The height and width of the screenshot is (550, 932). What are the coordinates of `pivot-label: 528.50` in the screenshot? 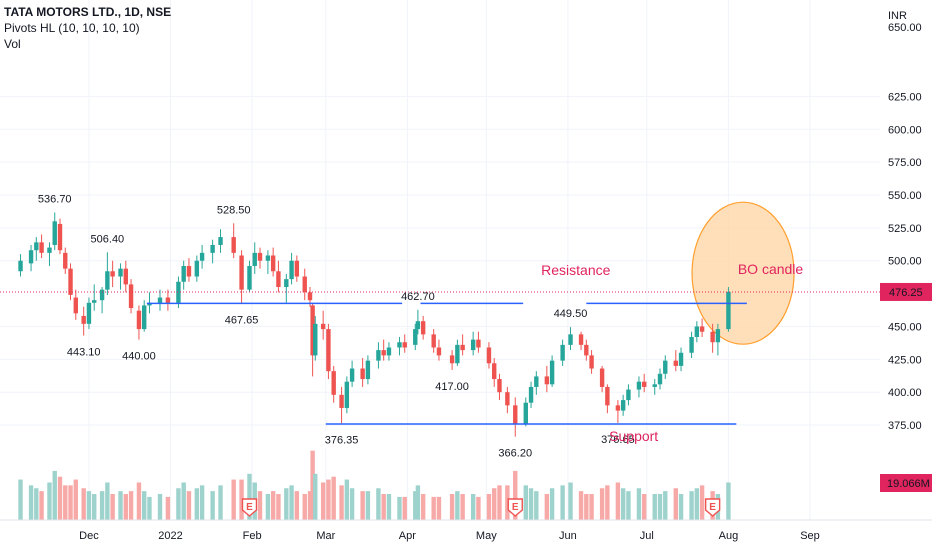 It's located at (234, 210).